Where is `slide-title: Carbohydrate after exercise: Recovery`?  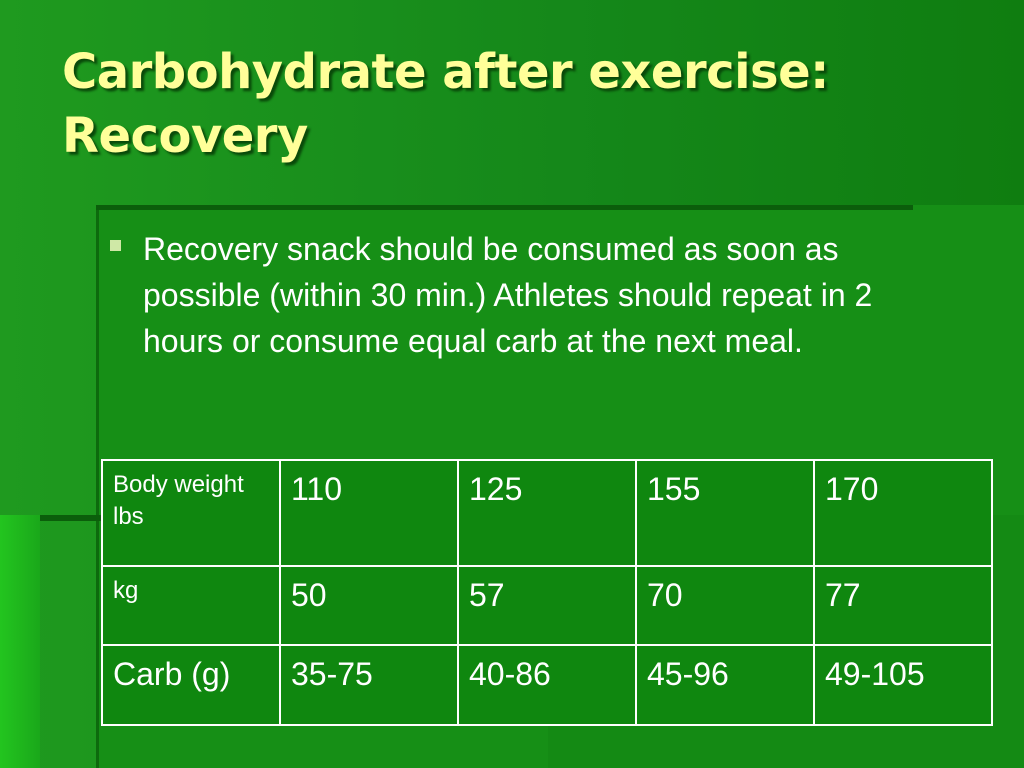 slide-title: Carbohydrate after exercise: Recovery is located at coordinates (512, 104).